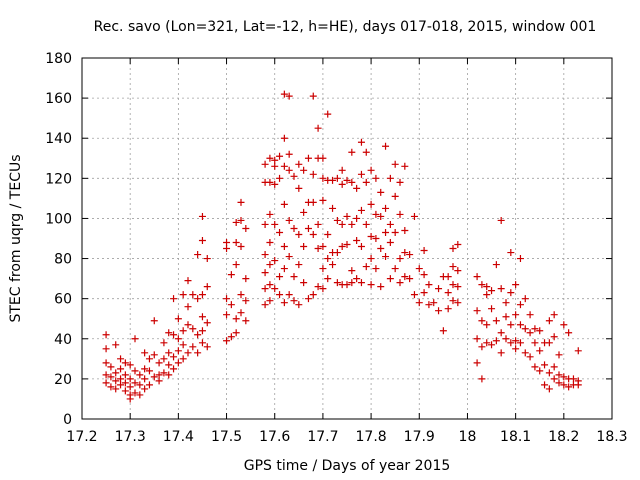 The height and width of the screenshot is (480, 640). What do you see at coordinates (563, 437) in the screenshot?
I see `x-tick-label: 18.2` at bounding box center [563, 437].